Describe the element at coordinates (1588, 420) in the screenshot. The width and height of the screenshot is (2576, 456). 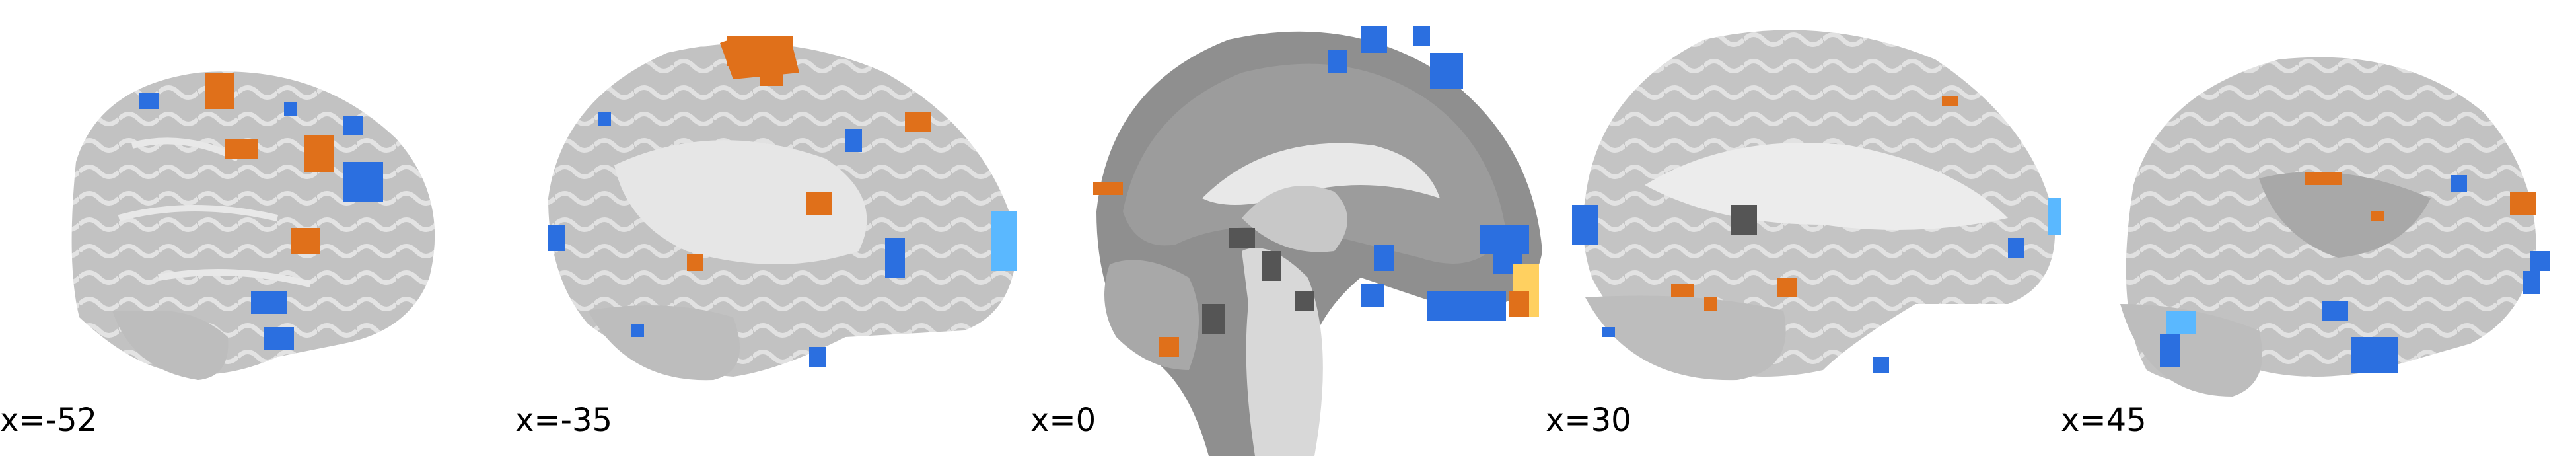
I see `slice-coordinate-label: x=30` at that location.